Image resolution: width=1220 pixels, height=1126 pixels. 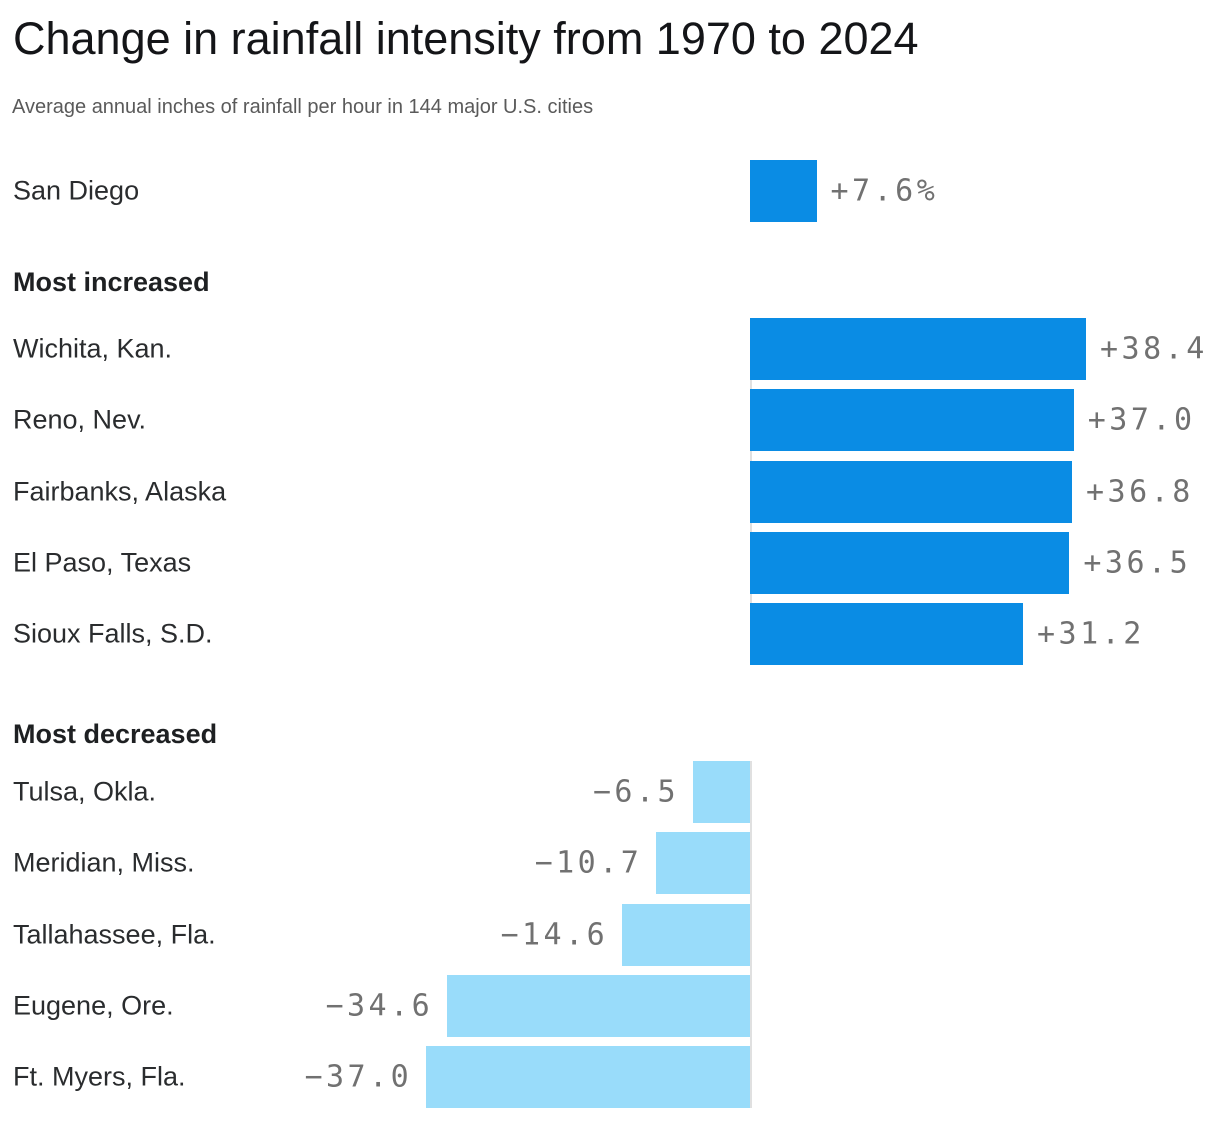 What do you see at coordinates (636, 792) in the screenshot?
I see `value-label: −6.5` at bounding box center [636, 792].